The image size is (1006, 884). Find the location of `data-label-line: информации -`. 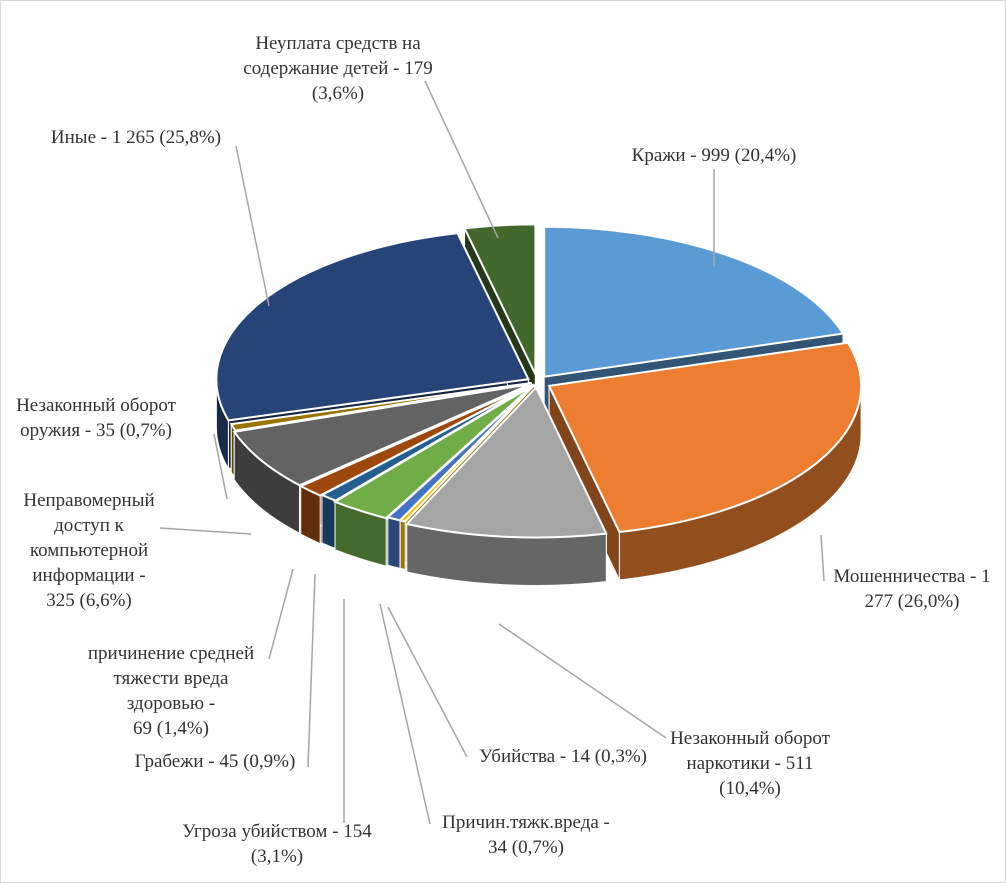

data-label-line: информации - is located at coordinates (88, 575).